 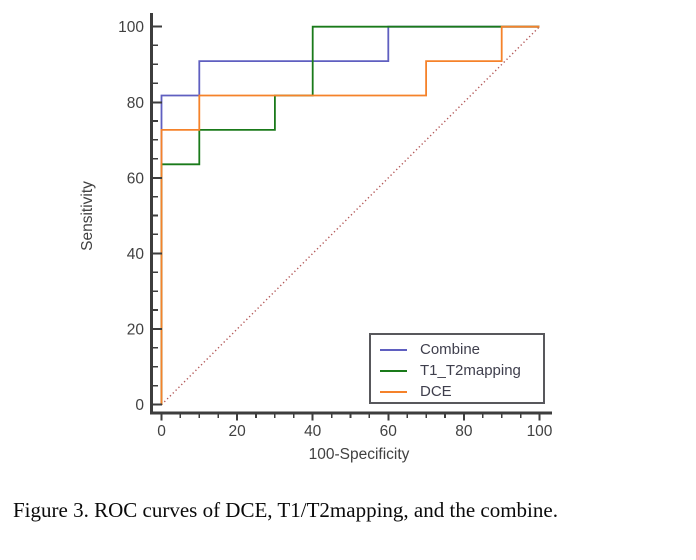 I want to click on y-axis-line, so click(x=151, y=214).